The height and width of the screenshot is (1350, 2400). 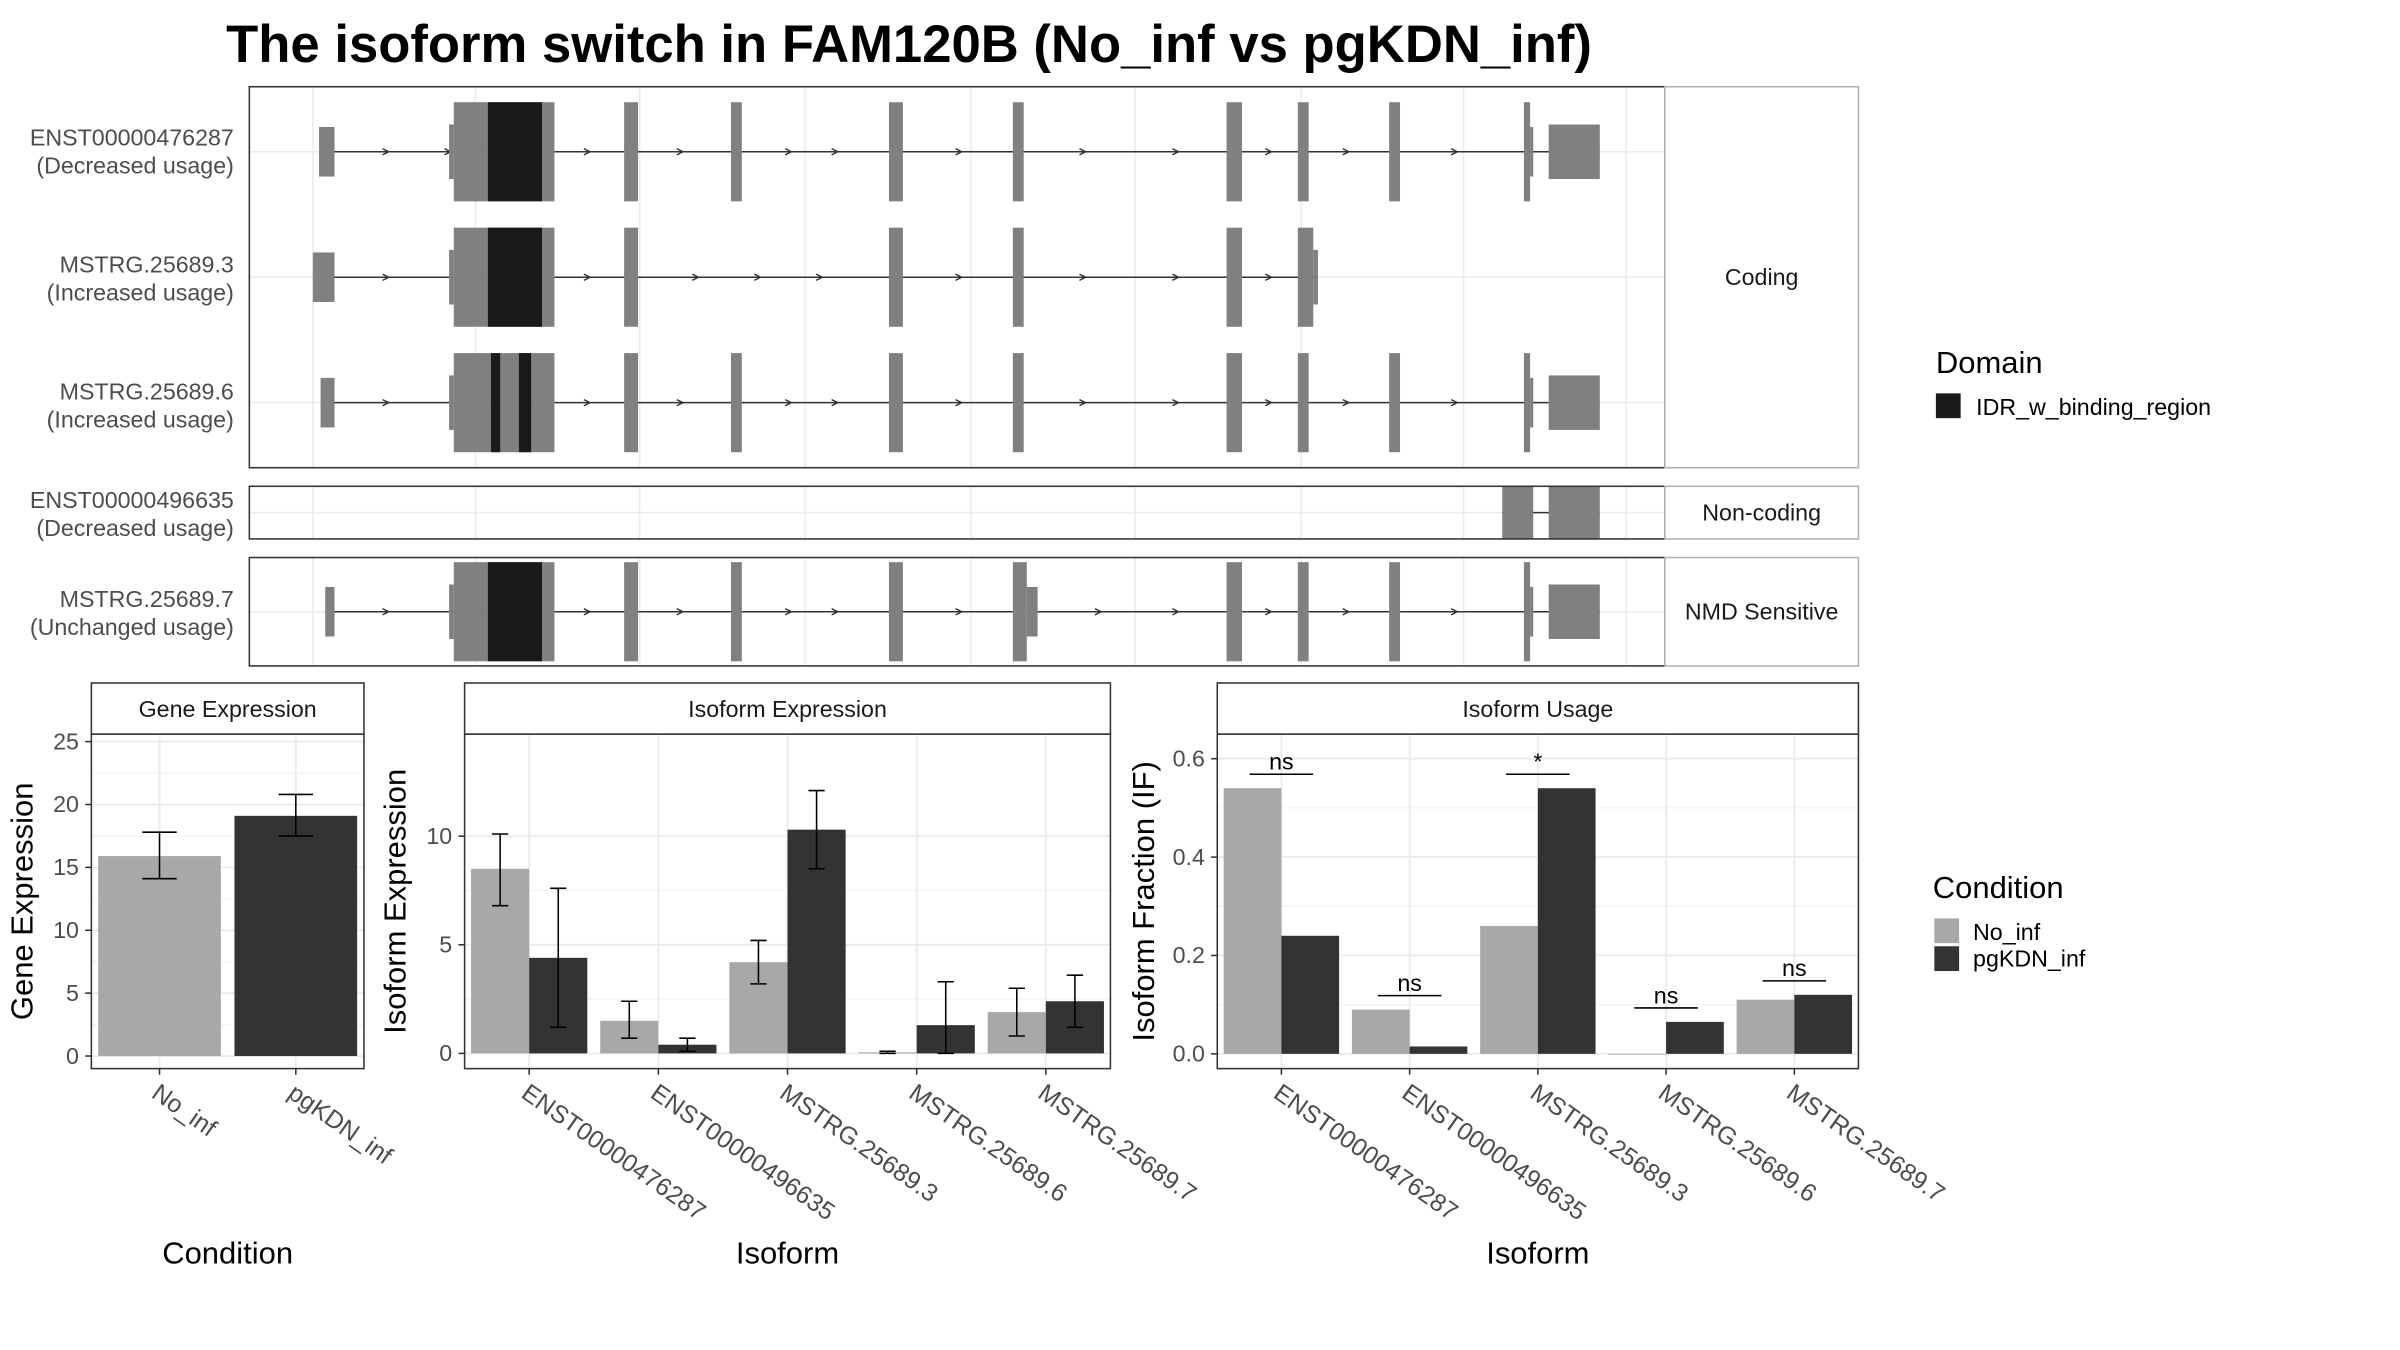 I want to click on isoform-track-enst00000476287: ENST00000476287(Decreased usage), so click(x=815, y=152).